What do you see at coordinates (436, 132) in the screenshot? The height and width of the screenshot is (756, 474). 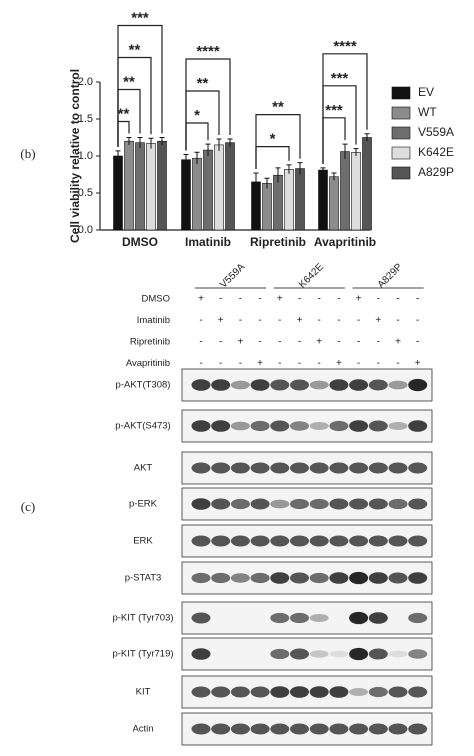 I see `legend-label: V559A` at bounding box center [436, 132].